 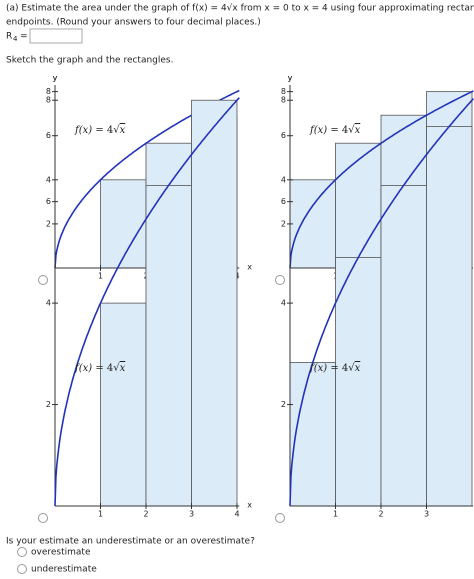 What do you see at coordinates (24, 37) in the screenshot?
I see `answer-eq: =` at bounding box center [24, 37].